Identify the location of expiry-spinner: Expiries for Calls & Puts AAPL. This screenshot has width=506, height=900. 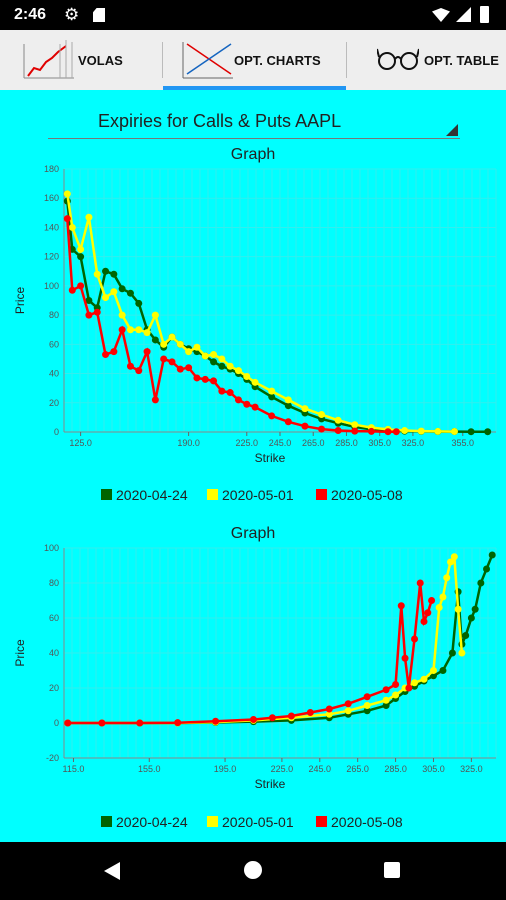
(254, 123).